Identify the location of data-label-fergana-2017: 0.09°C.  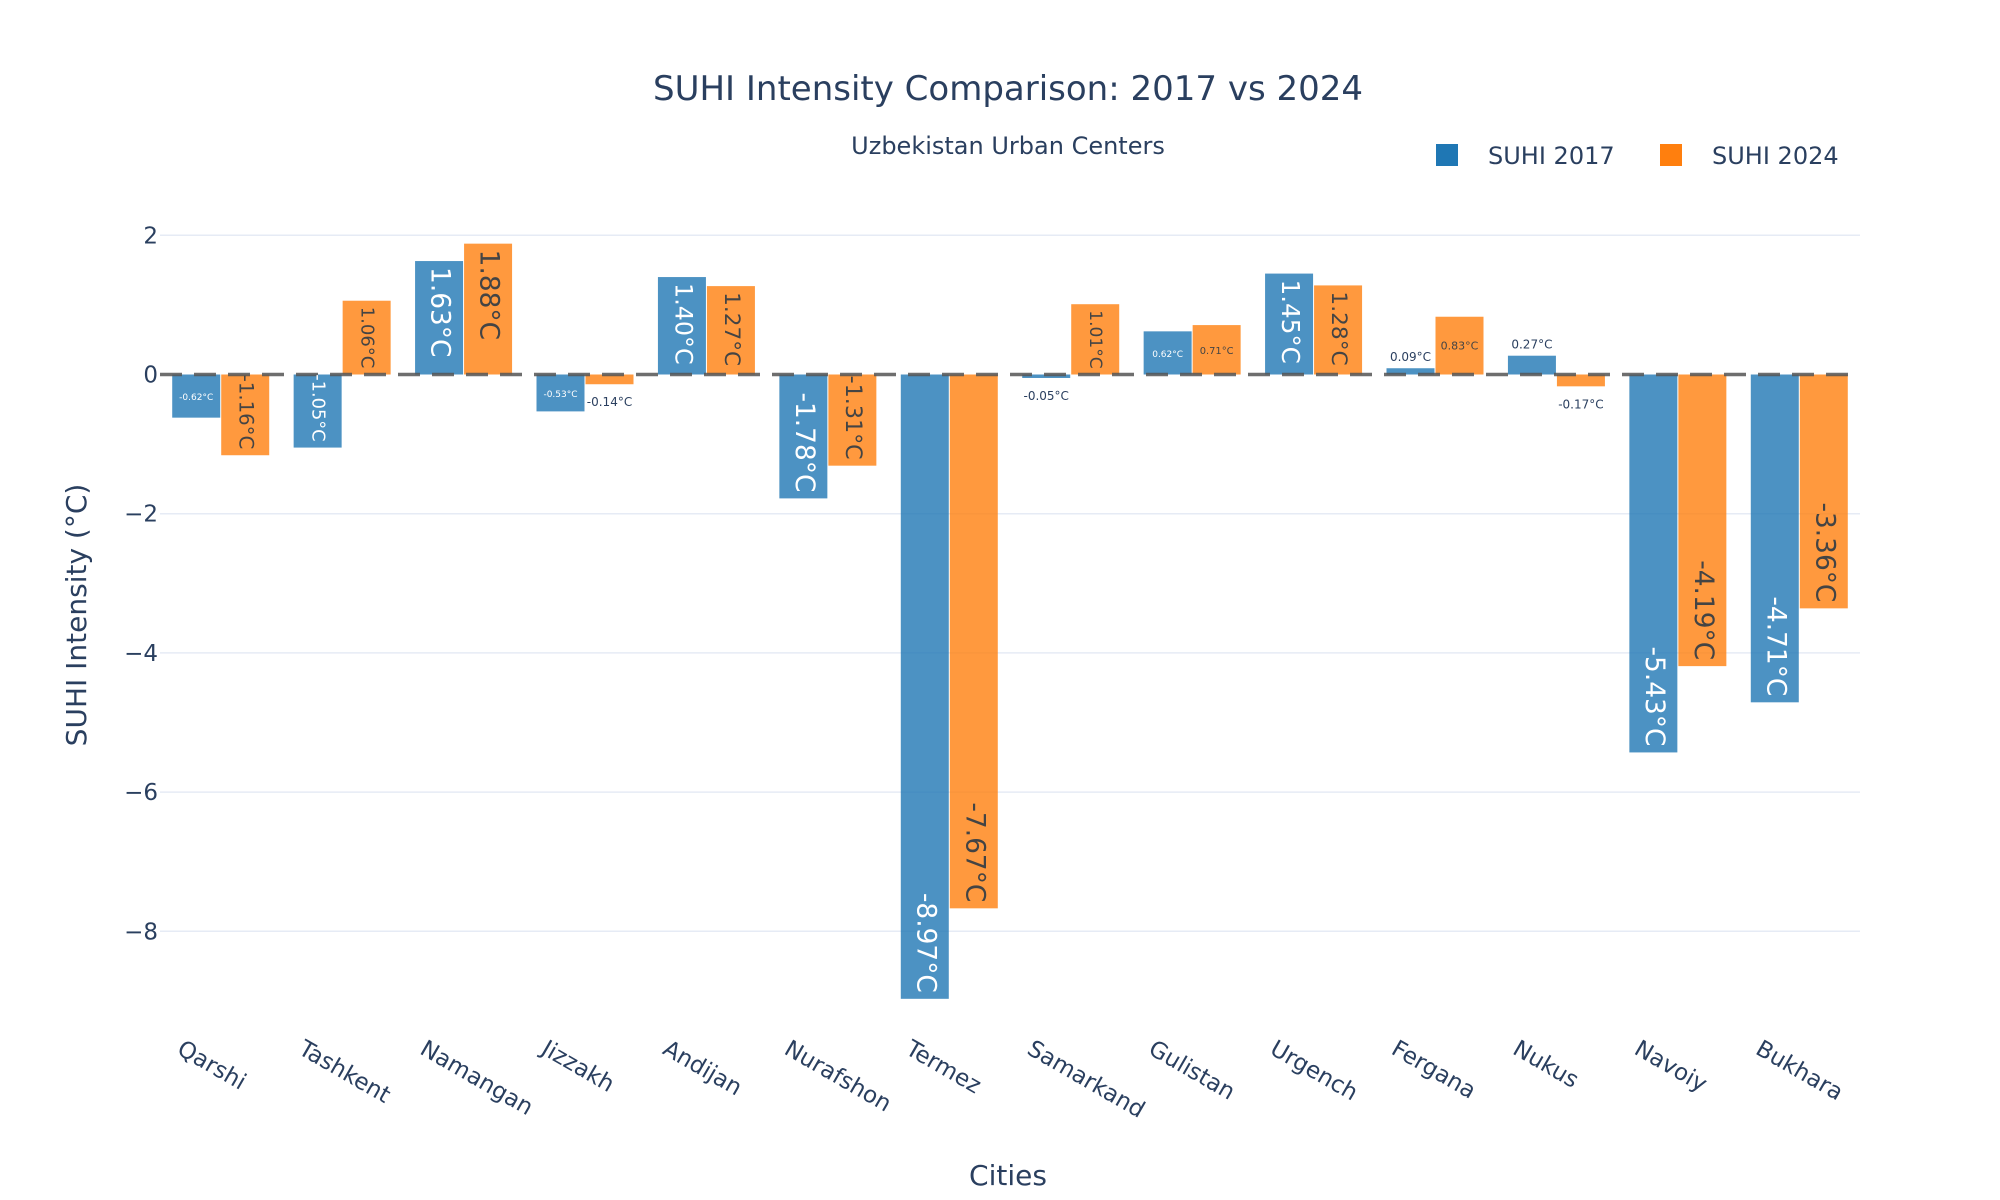
(1410, 357).